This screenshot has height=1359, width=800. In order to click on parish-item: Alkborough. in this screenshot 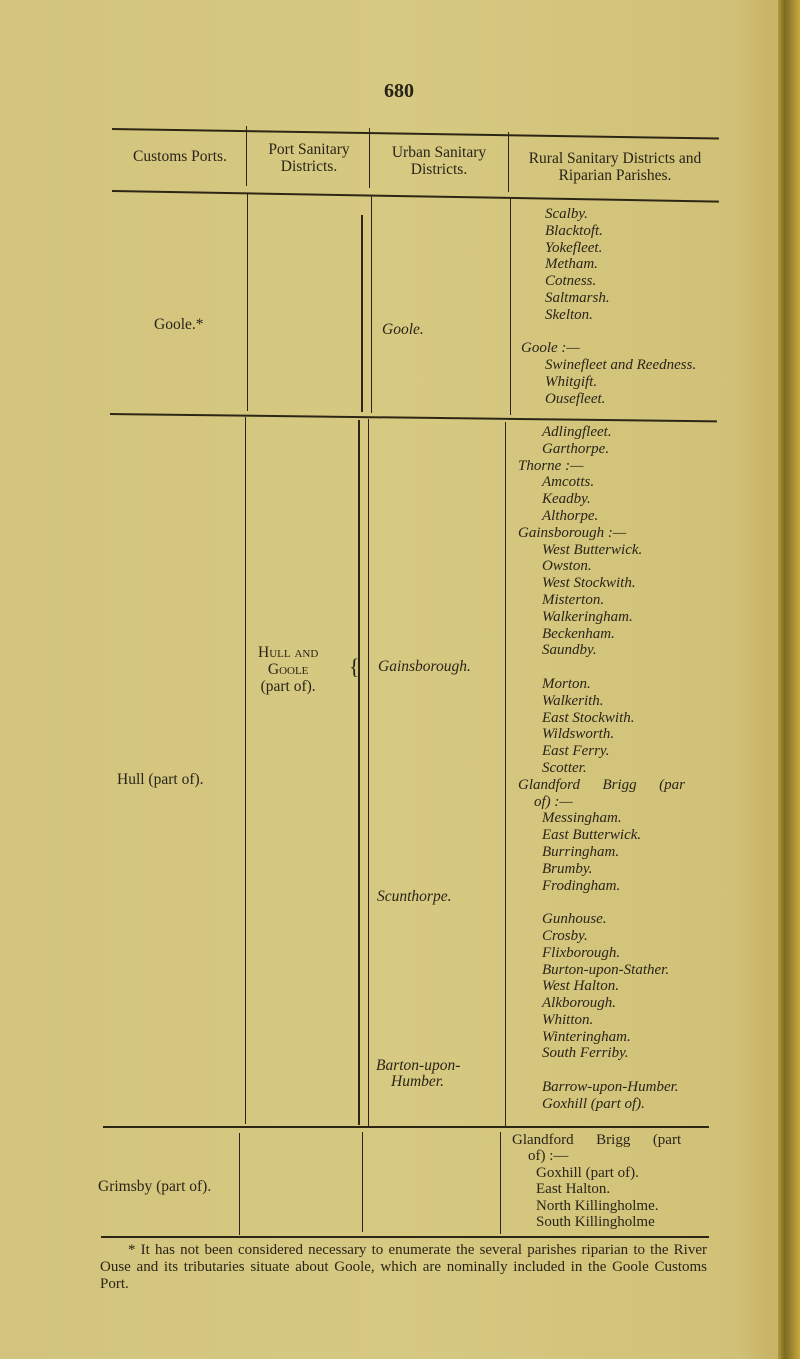, I will do `click(579, 1003)`.